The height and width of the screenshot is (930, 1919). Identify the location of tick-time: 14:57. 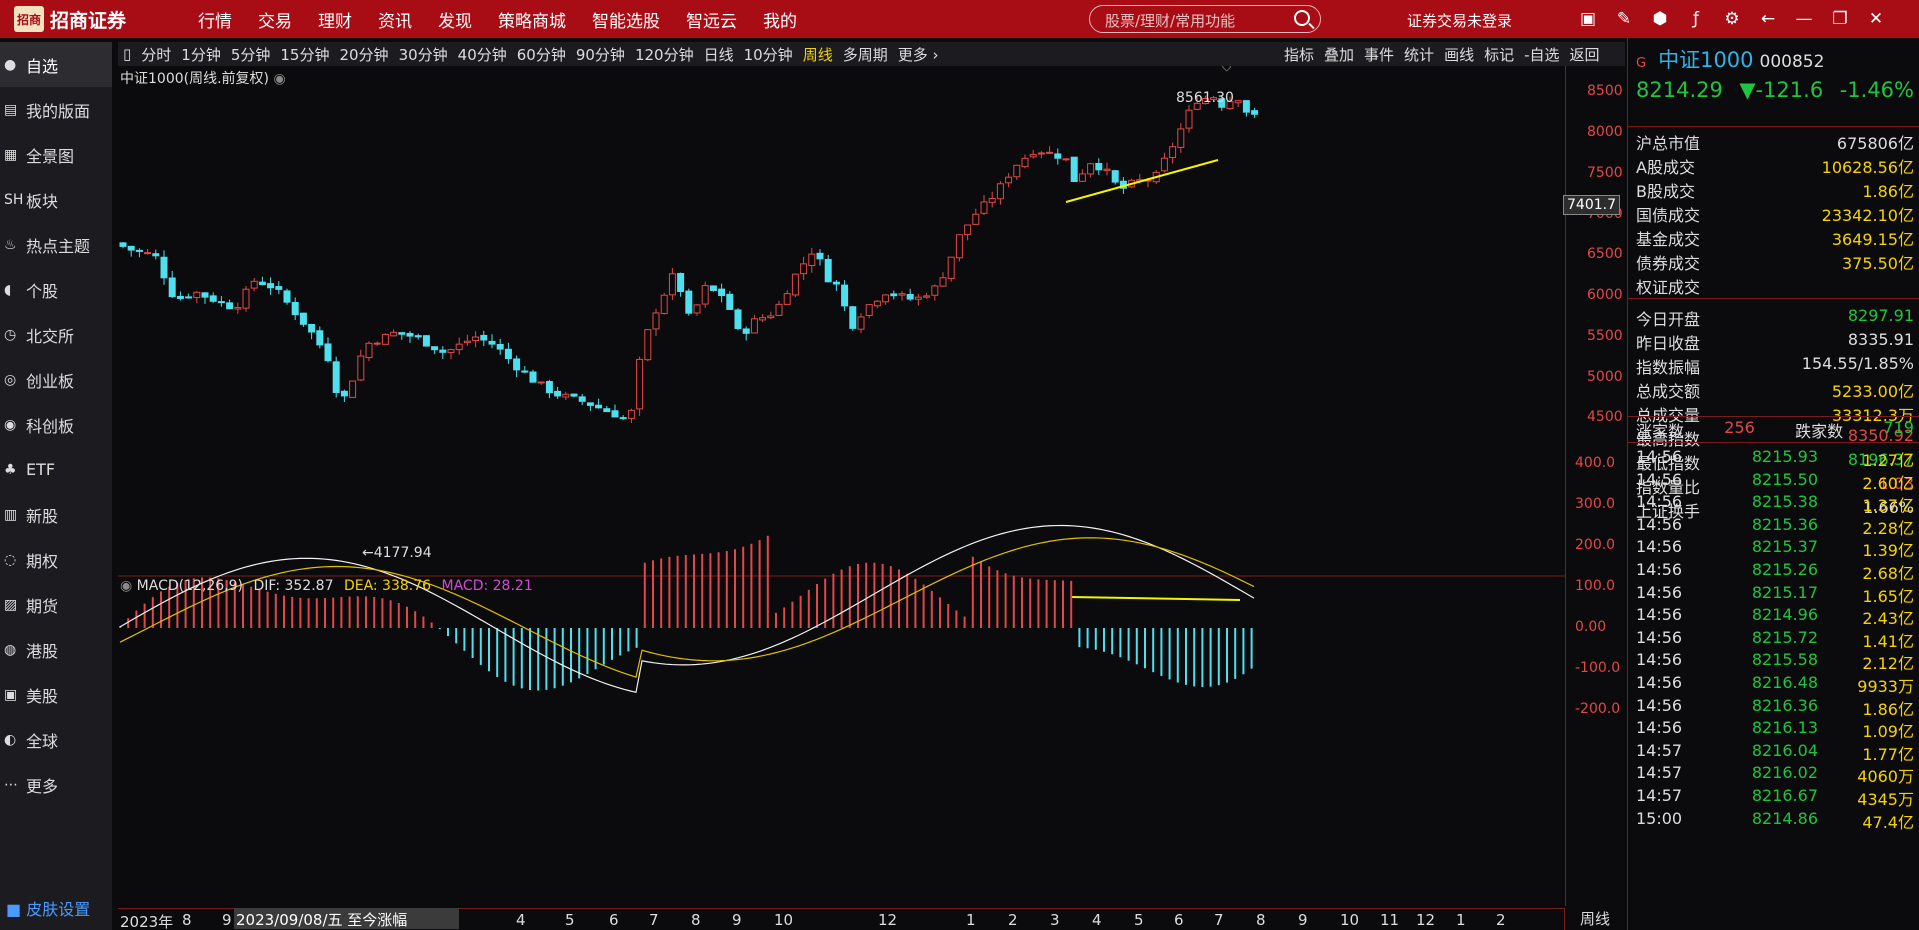
(1659, 773).